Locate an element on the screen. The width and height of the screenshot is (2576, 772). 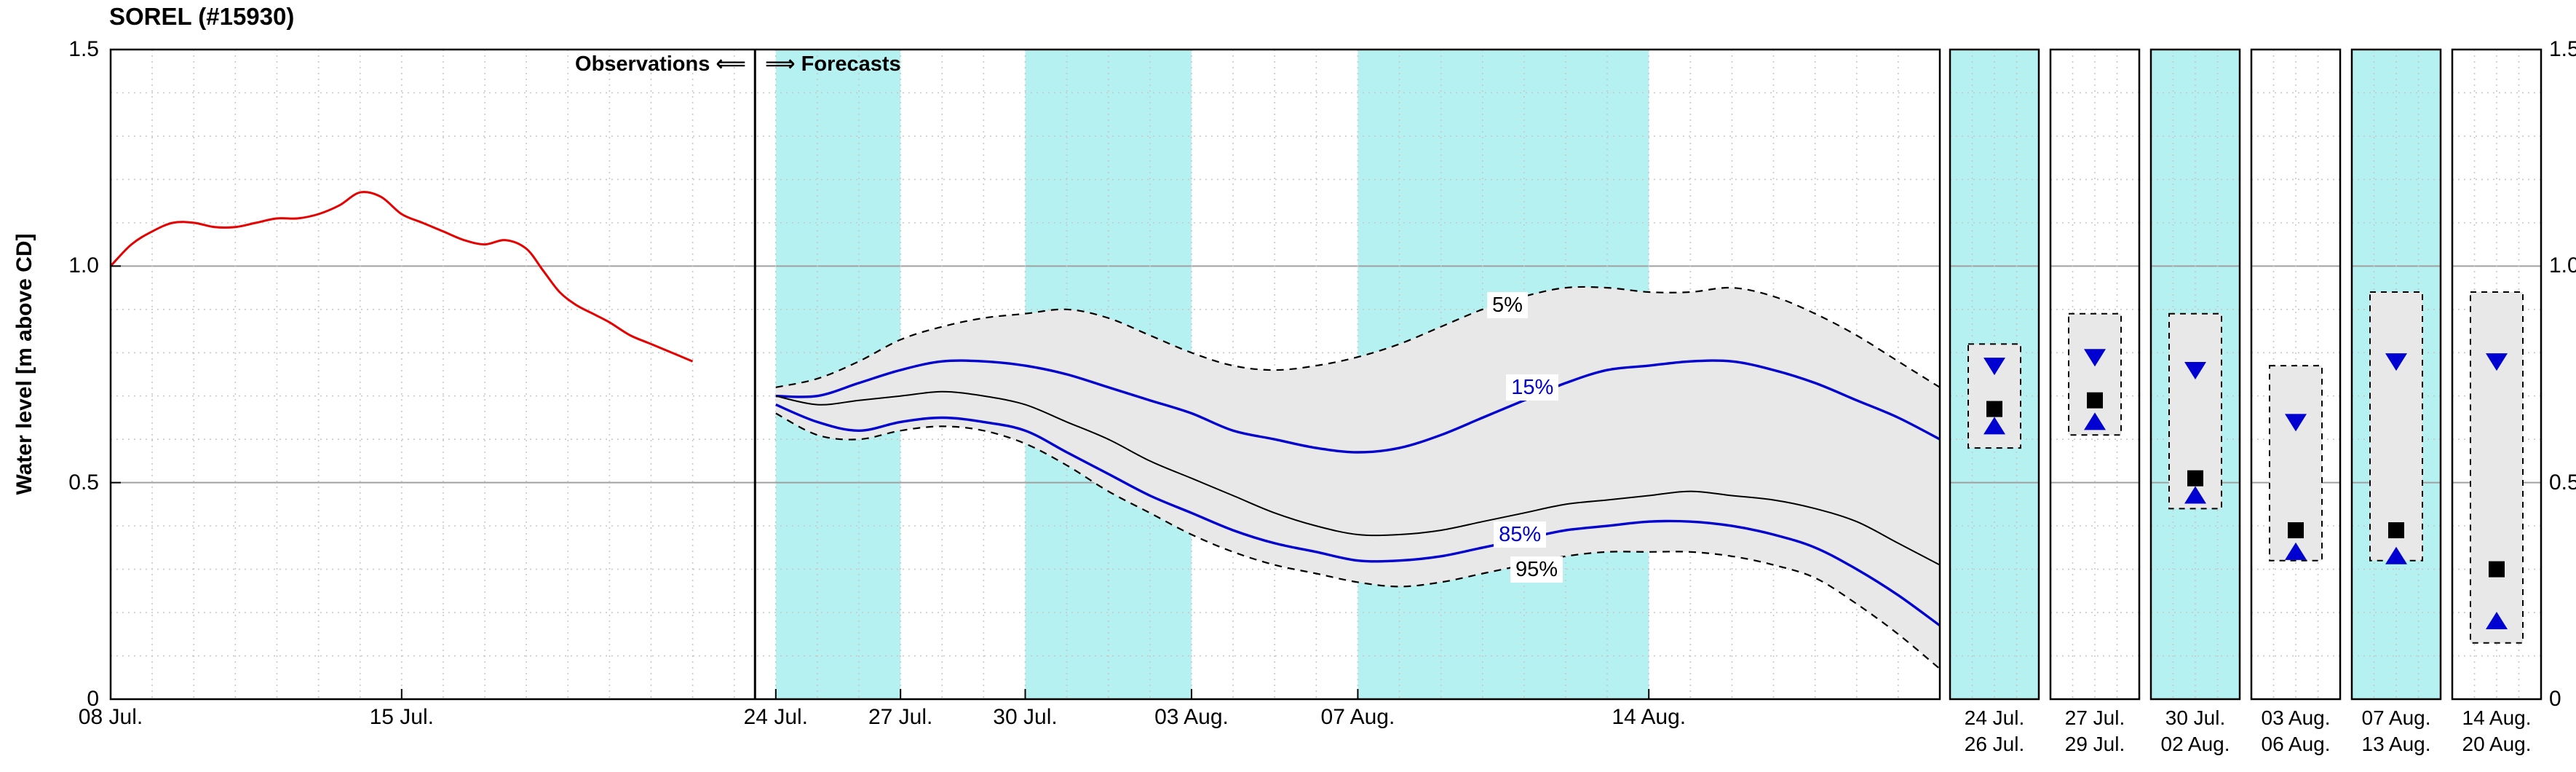
forecasts-label: Forecasts is located at coordinates (851, 64).